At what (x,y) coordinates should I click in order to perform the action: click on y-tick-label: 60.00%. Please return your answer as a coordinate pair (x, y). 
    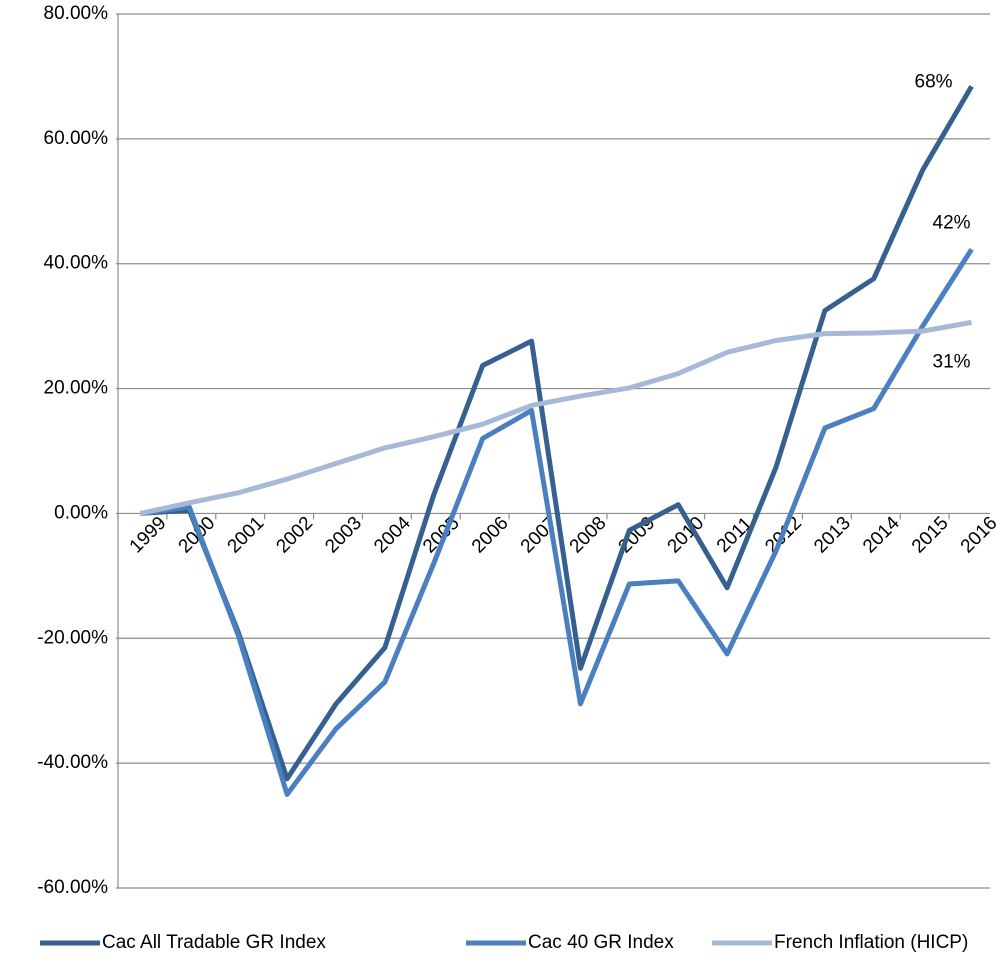
    Looking at the image, I should click on (76, 138).